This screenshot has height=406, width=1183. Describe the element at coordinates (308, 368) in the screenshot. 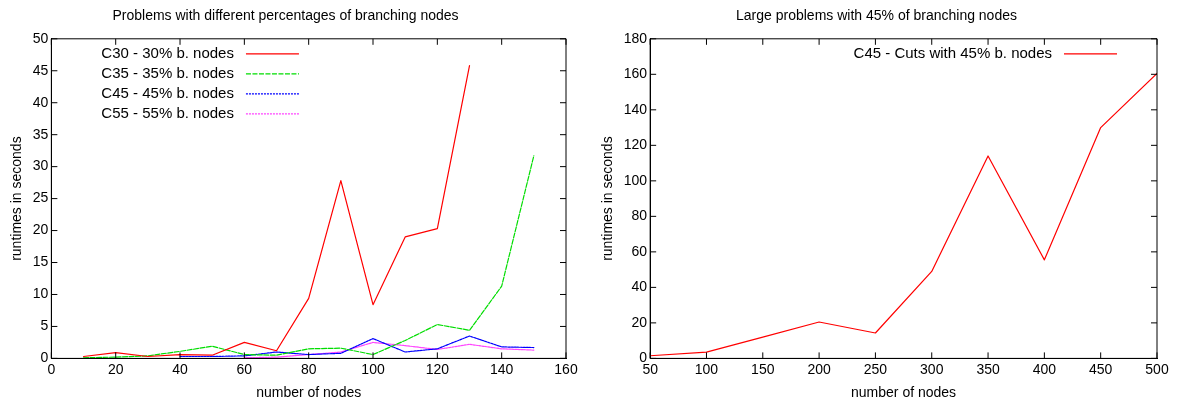

I see `x-tick-label: 80` at that location.